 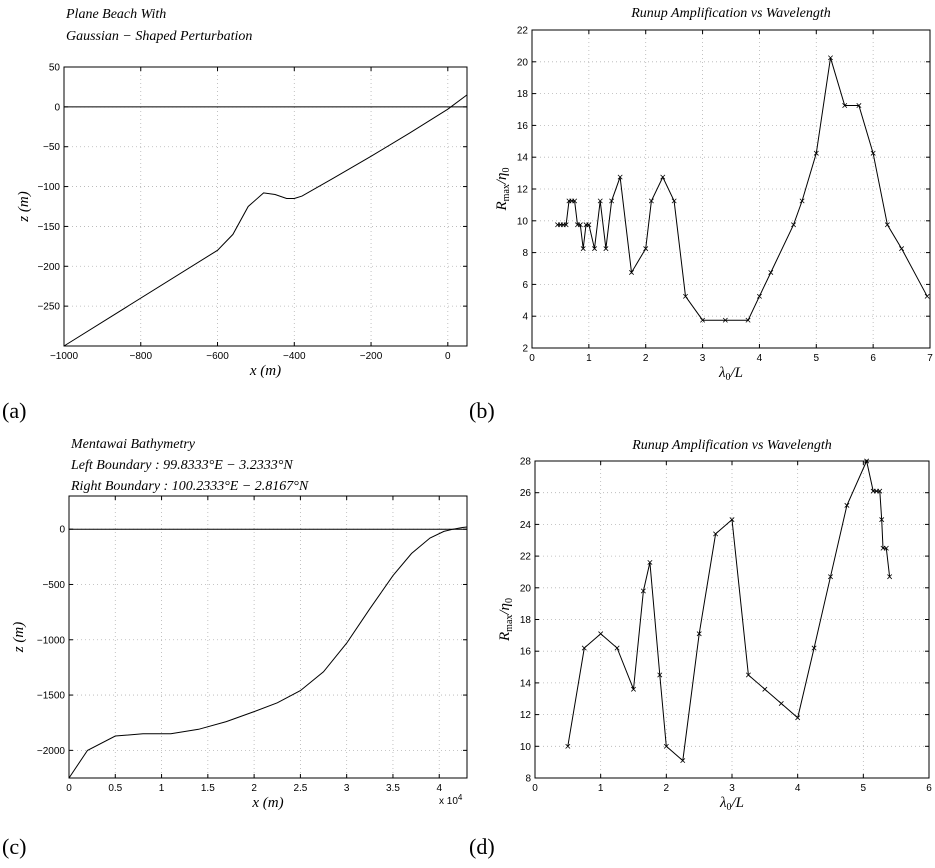 I want to click on y-tick-label: −200, so click(x=48, y=267).